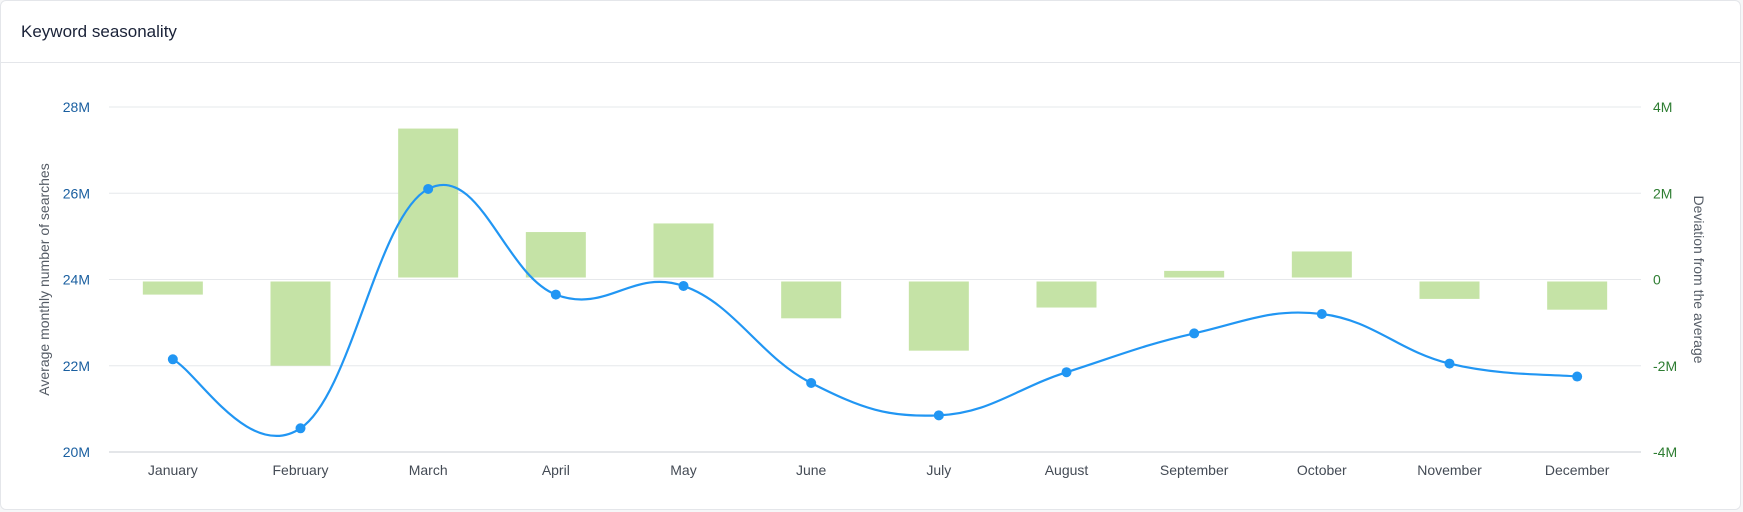 The height and width of the screenshot is (512, 1743). What do you see at coordinates (555, 255) in the screenshot?
I see `deviation-bar-april` at bounding box center [555, 255].